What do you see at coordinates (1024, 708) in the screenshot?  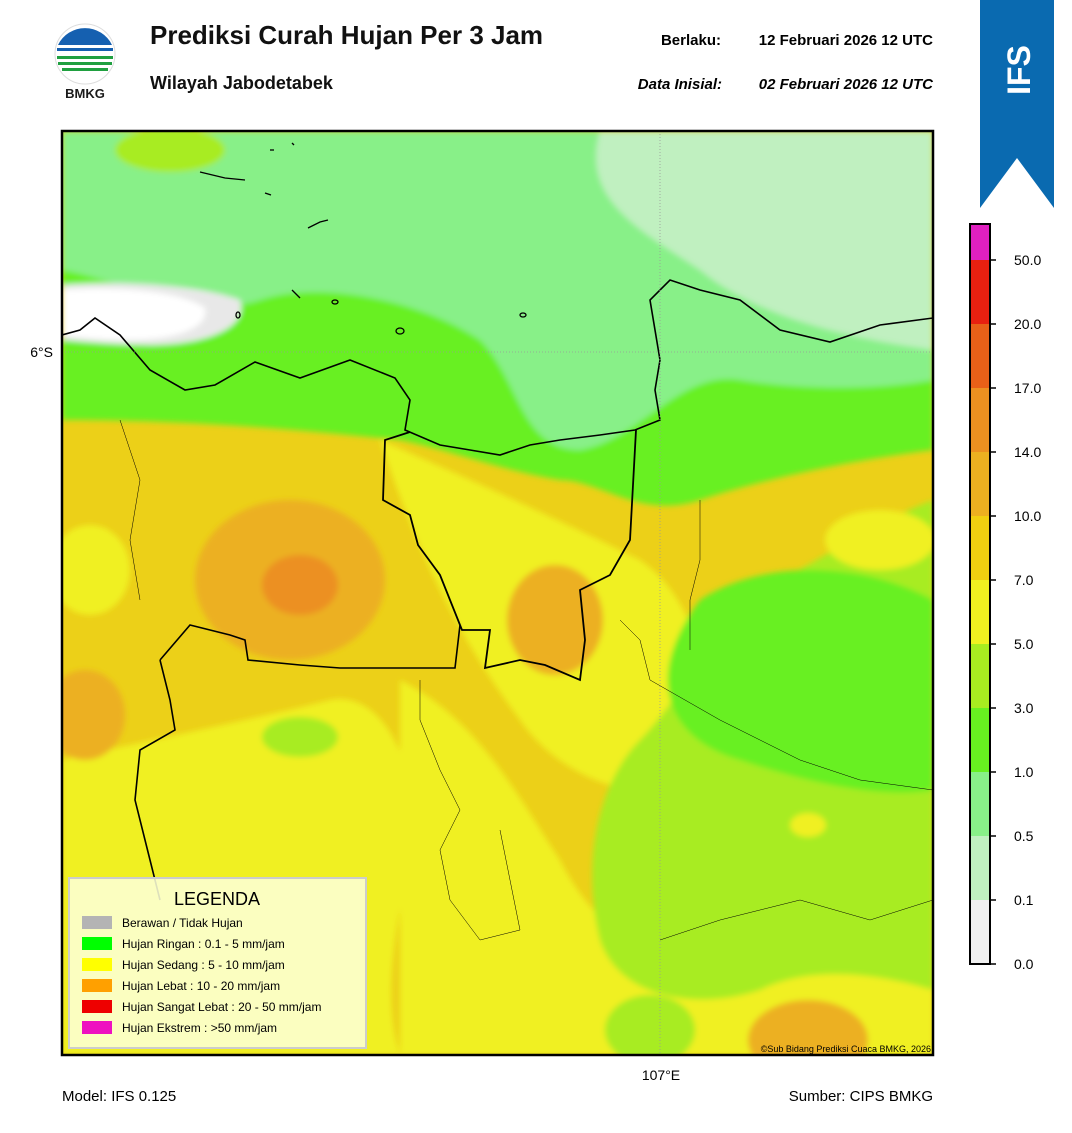 I see `colorbar-tick-label: 3.0` at bounding box center [1024, 708].